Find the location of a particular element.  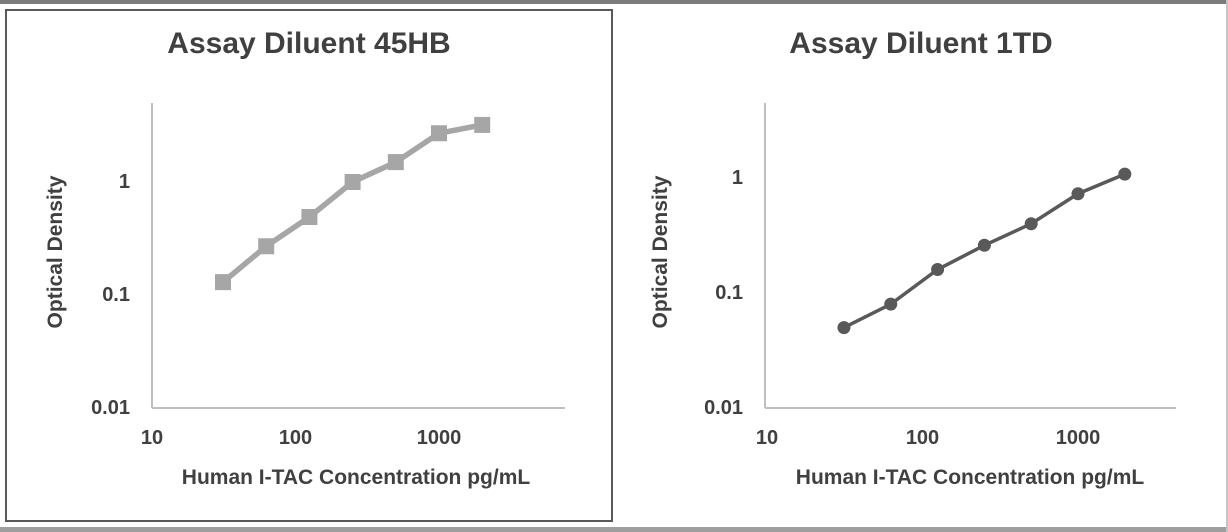

window-top-edge is located at coordinates (614, 2).